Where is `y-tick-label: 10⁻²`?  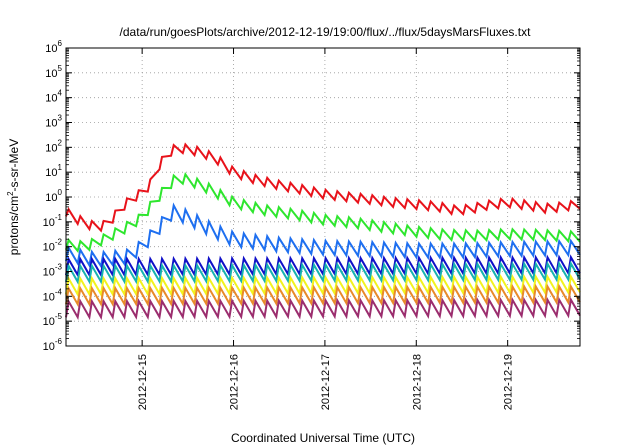 y-tick-label: 10⁻² is located at coordinates (53, 246).